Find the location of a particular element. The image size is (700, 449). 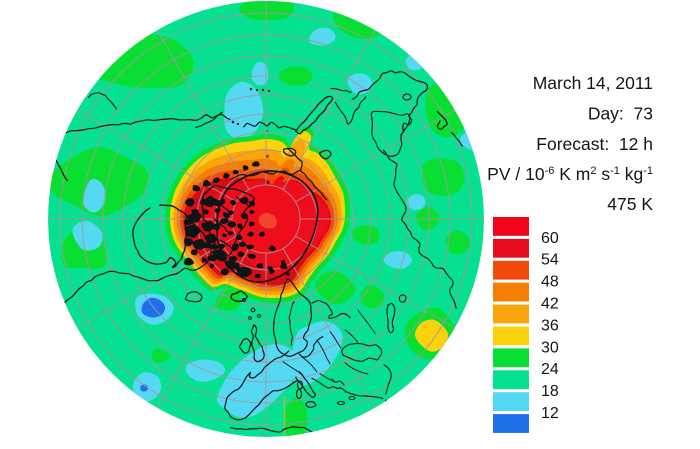

svg-text: 30 is located at coordinates (550, 347).